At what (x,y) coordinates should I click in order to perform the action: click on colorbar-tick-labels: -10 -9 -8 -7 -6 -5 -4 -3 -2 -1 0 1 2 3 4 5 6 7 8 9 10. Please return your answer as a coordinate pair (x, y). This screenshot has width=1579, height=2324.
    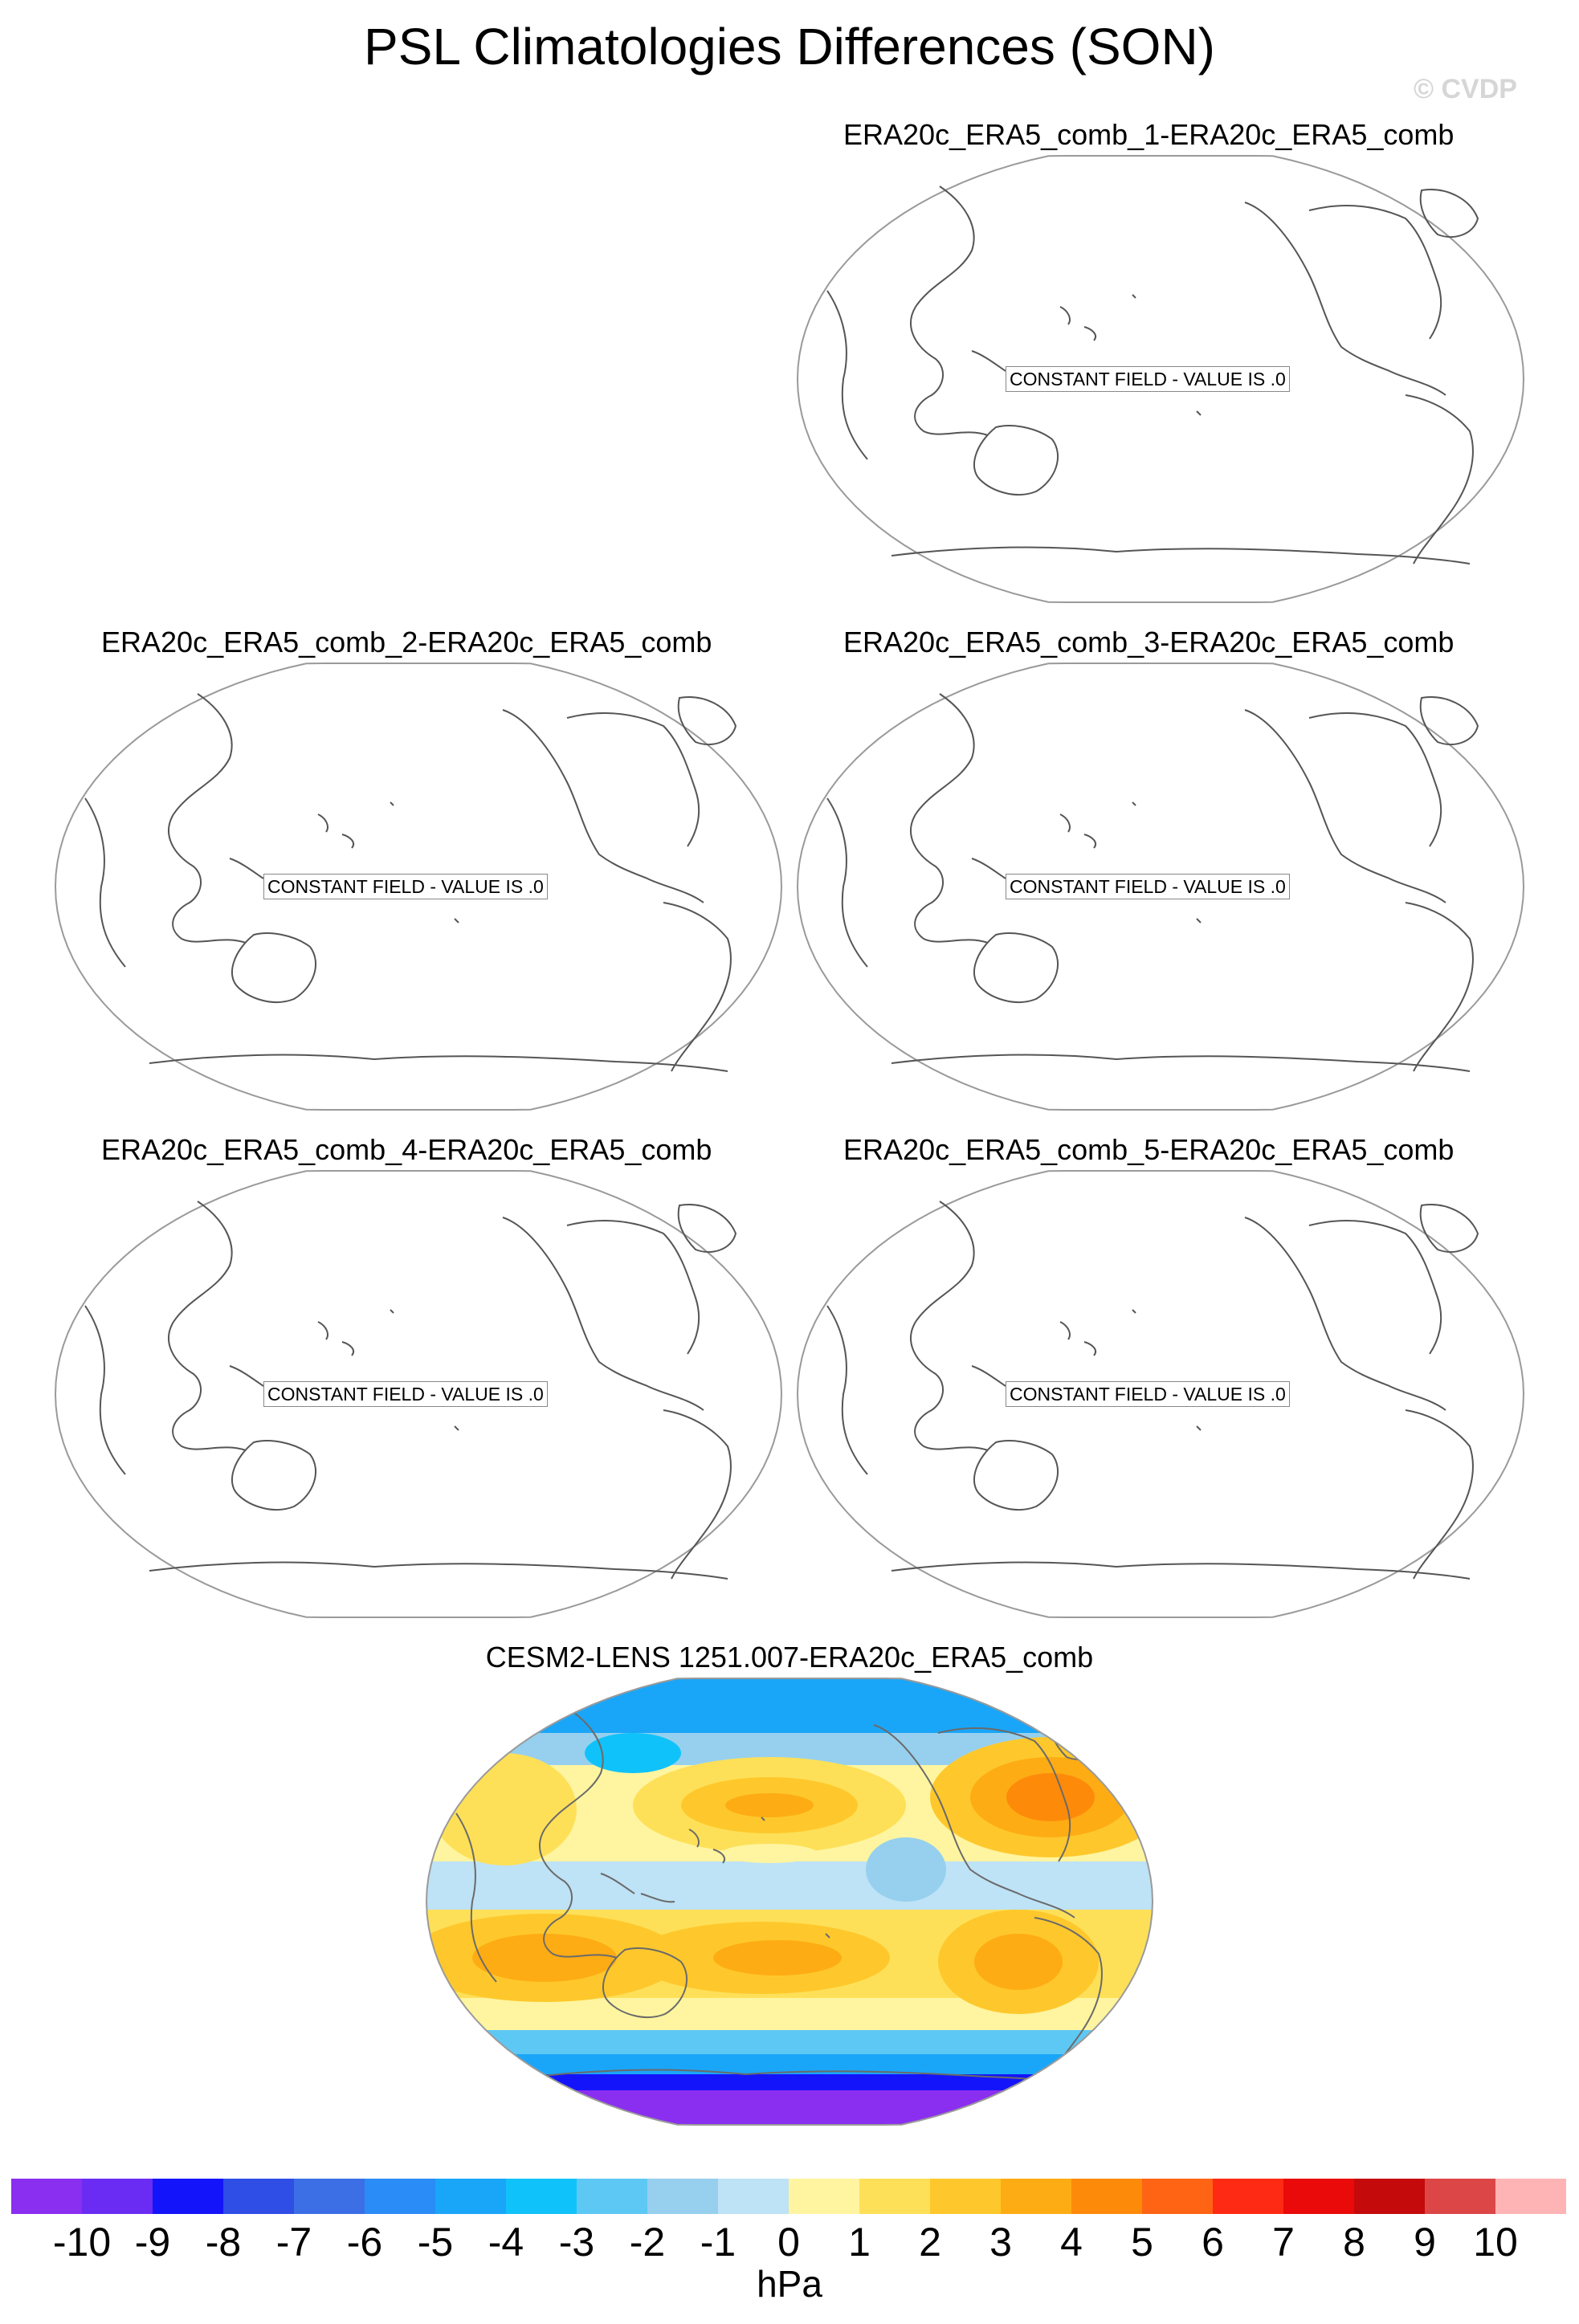
    Looking at the image, I should click on (788, 2242).